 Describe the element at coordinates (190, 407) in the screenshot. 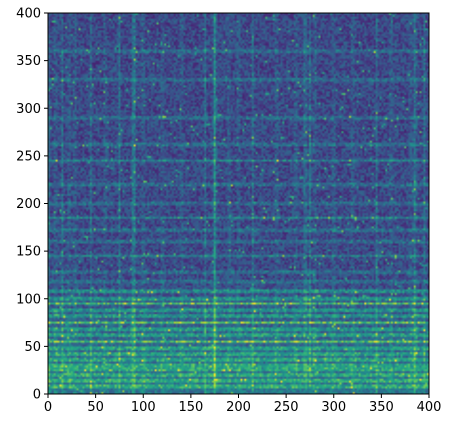

I see `x-tick-label: 150` at that location.